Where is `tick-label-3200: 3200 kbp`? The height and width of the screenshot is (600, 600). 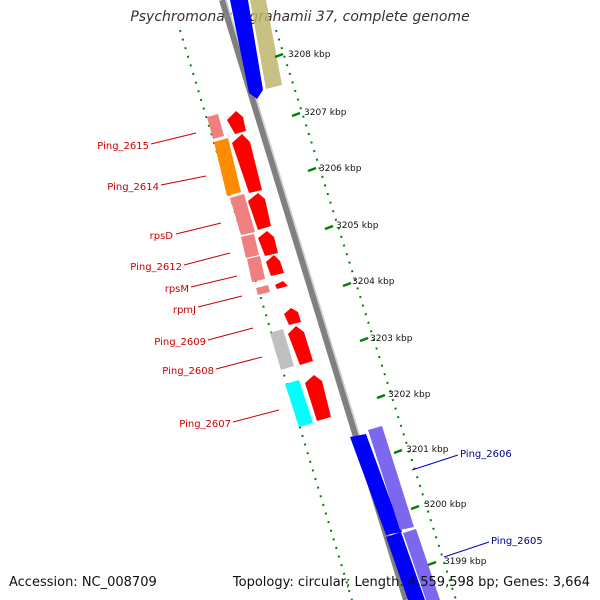 tick-label-3200: 3200 kbp is located at coordinates (445, 505).